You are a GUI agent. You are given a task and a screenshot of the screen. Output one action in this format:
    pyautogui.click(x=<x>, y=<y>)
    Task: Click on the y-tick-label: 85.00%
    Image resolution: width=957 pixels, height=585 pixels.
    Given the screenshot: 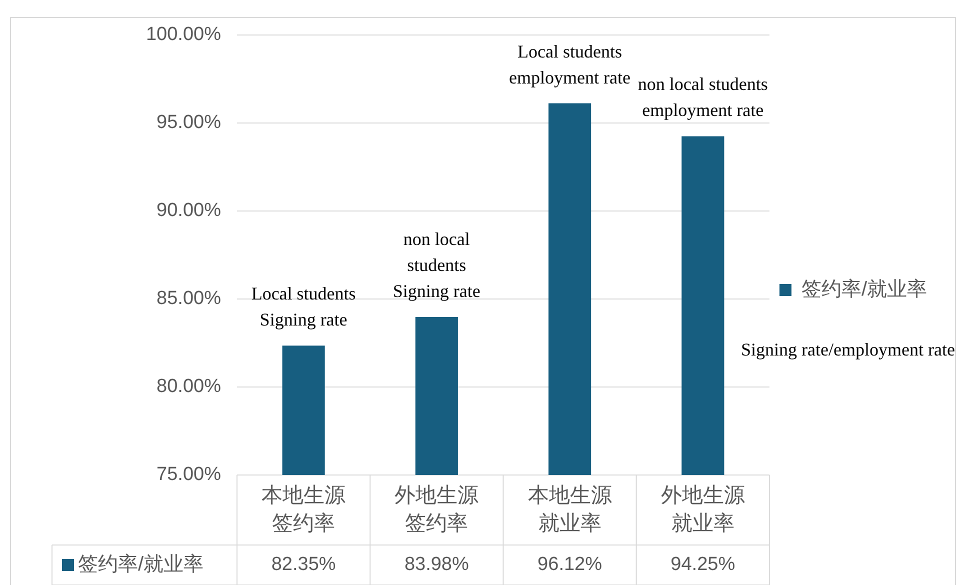 What is the action you would take?
    pyautogui.click(x=189, y=299)
    